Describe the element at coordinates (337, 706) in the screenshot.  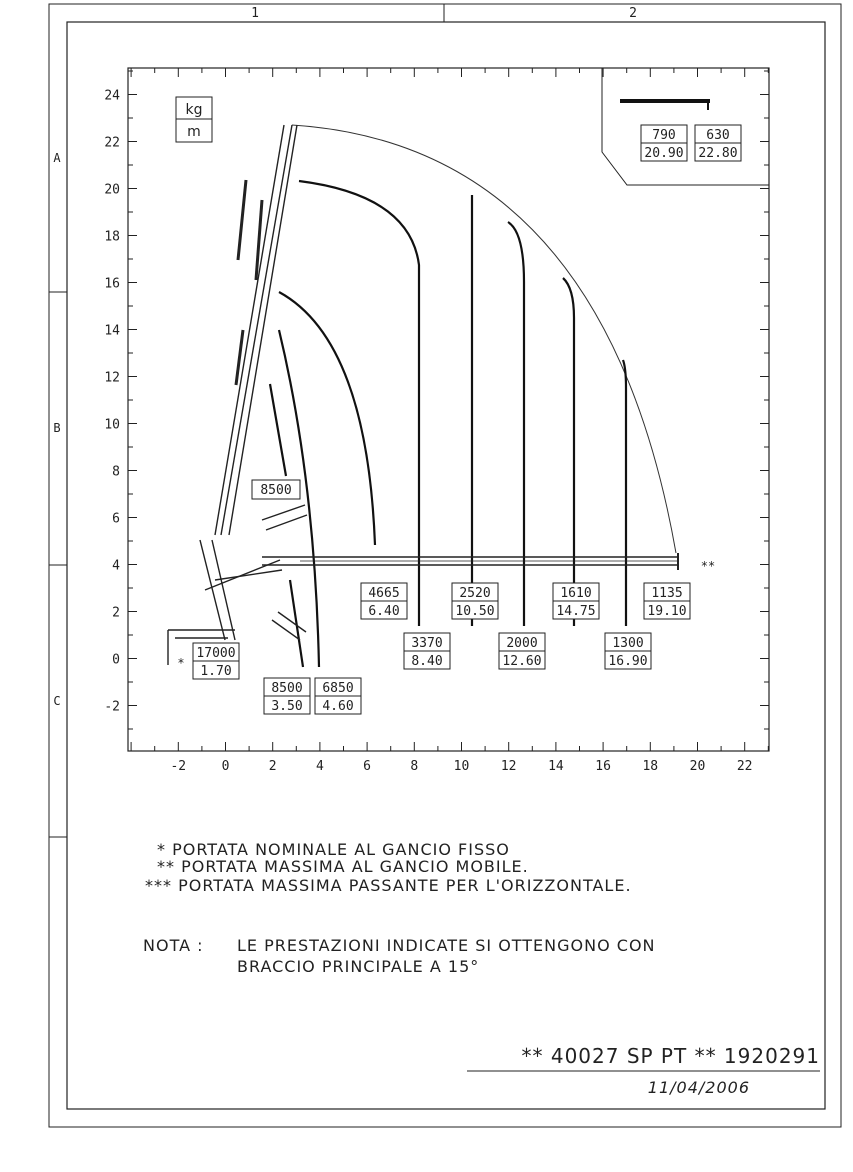
I see `label-reach: 4.60` at that location.